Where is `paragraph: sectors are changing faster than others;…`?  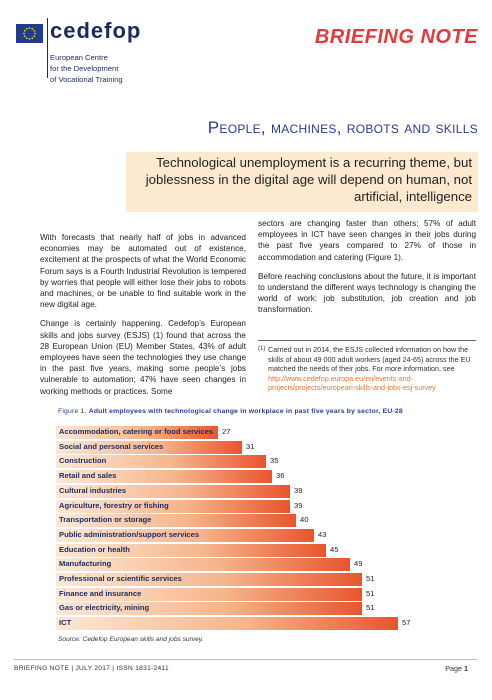 paragraph: sectors are changing faster than others;… is located at coordinates (367, 240).